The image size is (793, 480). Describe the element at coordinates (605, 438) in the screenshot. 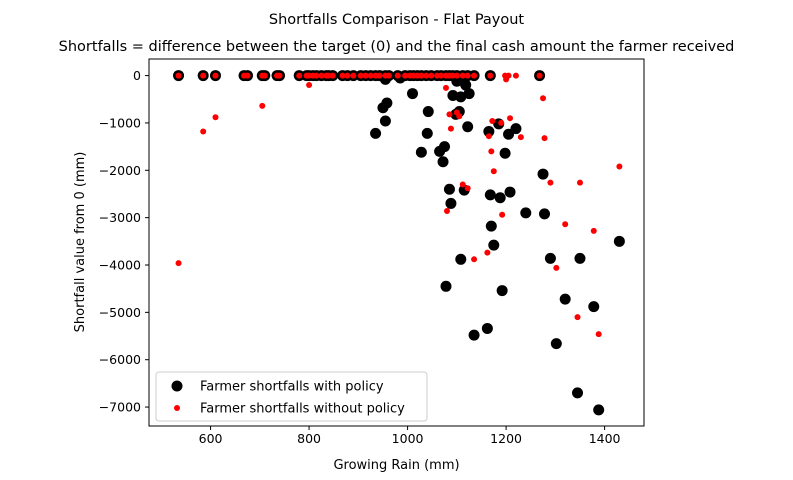

I see `x-tick-label: 1400` at that location.